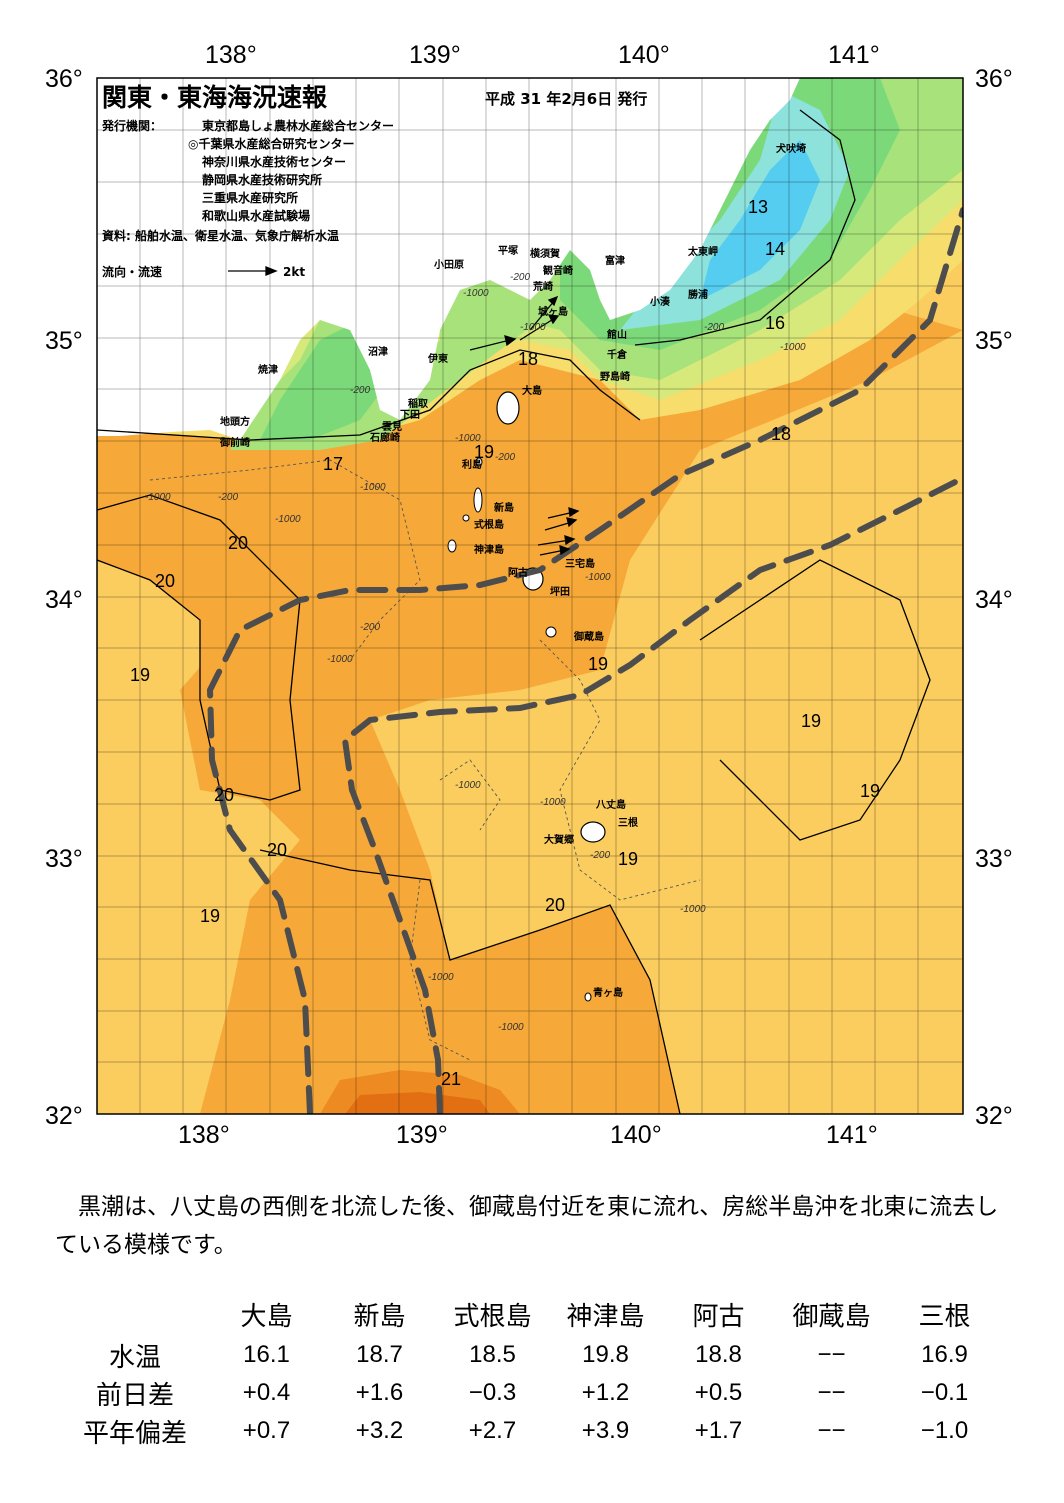 This screenshot has width=1064, height=1503. I want to click on place-label: 横須賀, so click(545, 253).